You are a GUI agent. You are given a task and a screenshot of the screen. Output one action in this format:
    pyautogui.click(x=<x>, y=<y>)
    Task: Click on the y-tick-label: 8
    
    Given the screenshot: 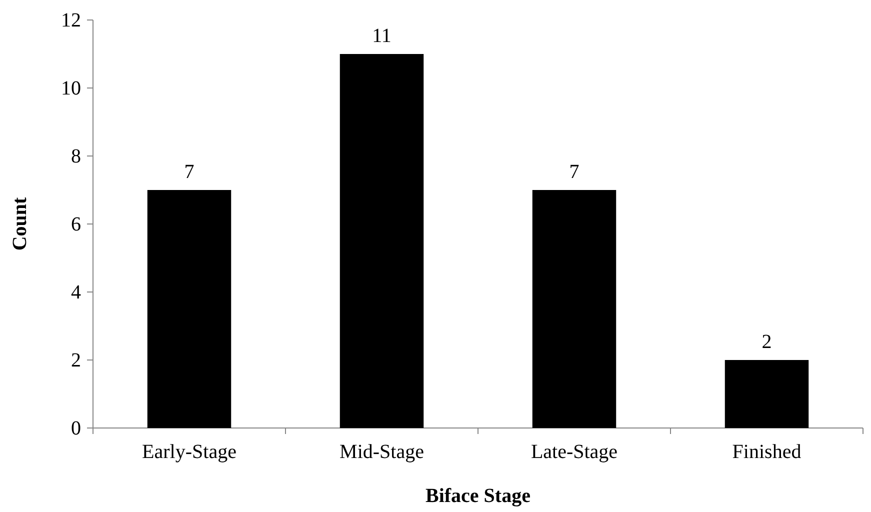 What is the action you would take?
    pyautogui.click(x=76, y=156)
    